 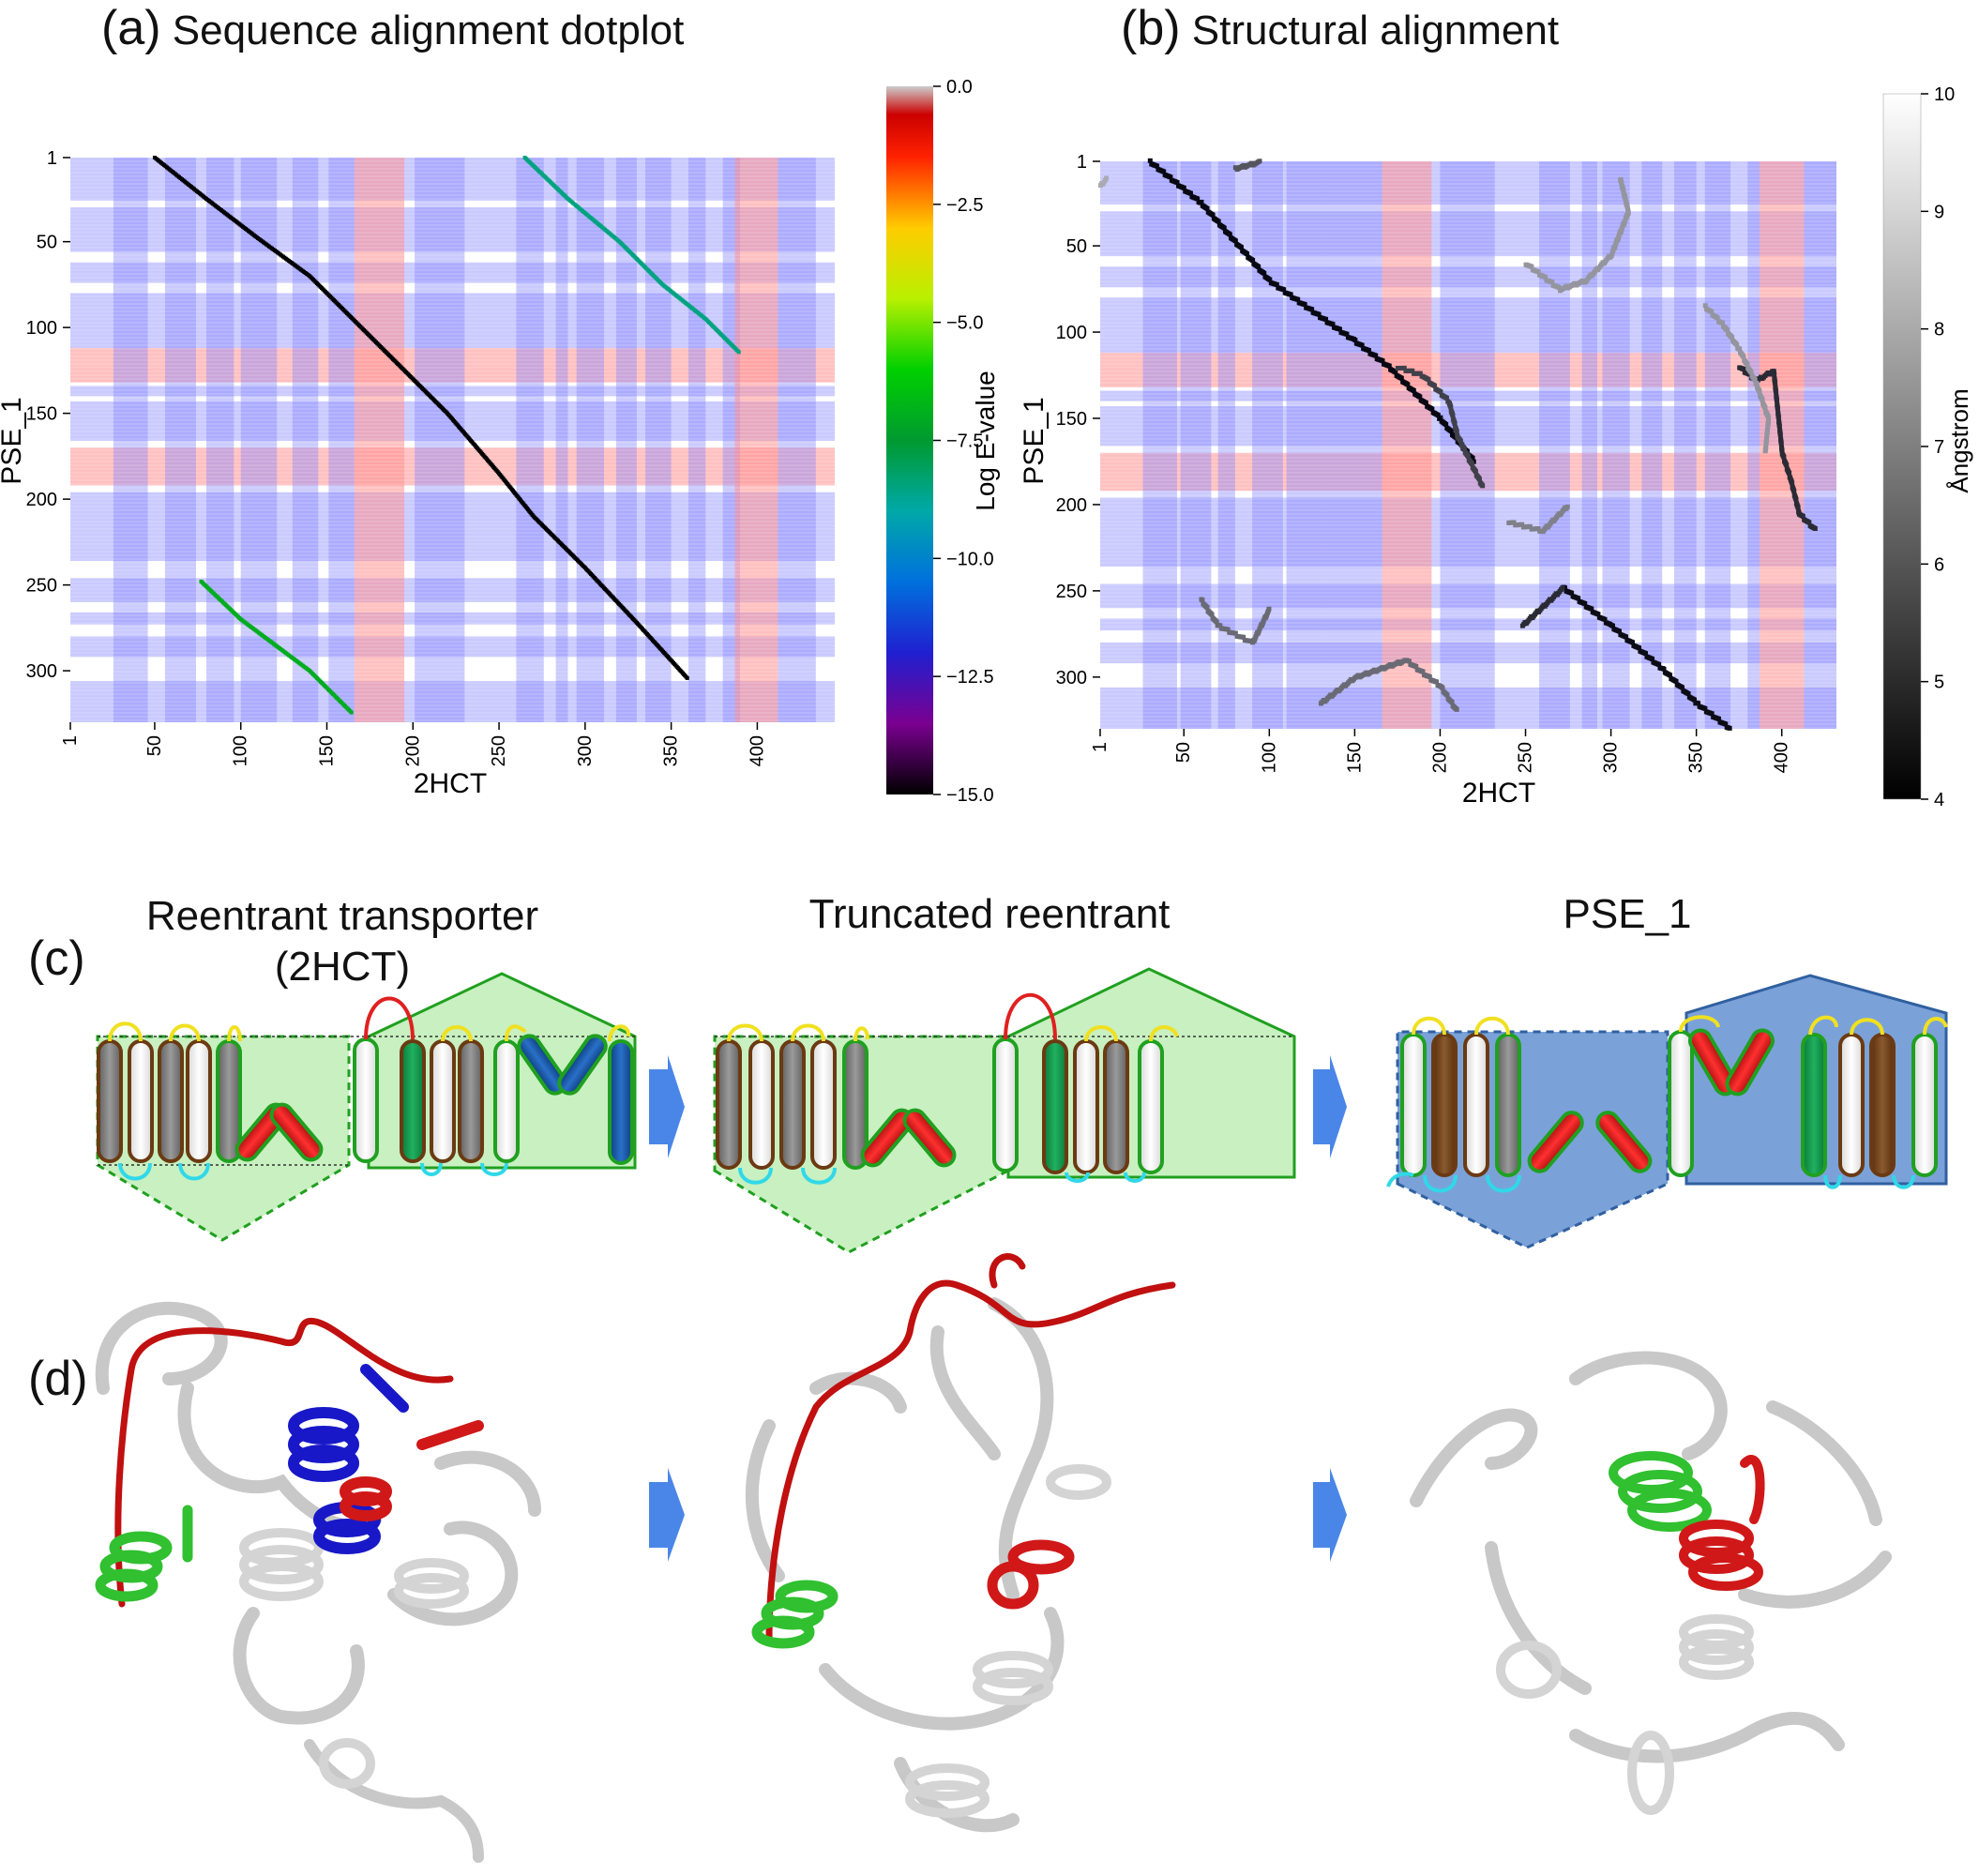 I want to click on x-tick-label: 1, so click(x=70, y=740).